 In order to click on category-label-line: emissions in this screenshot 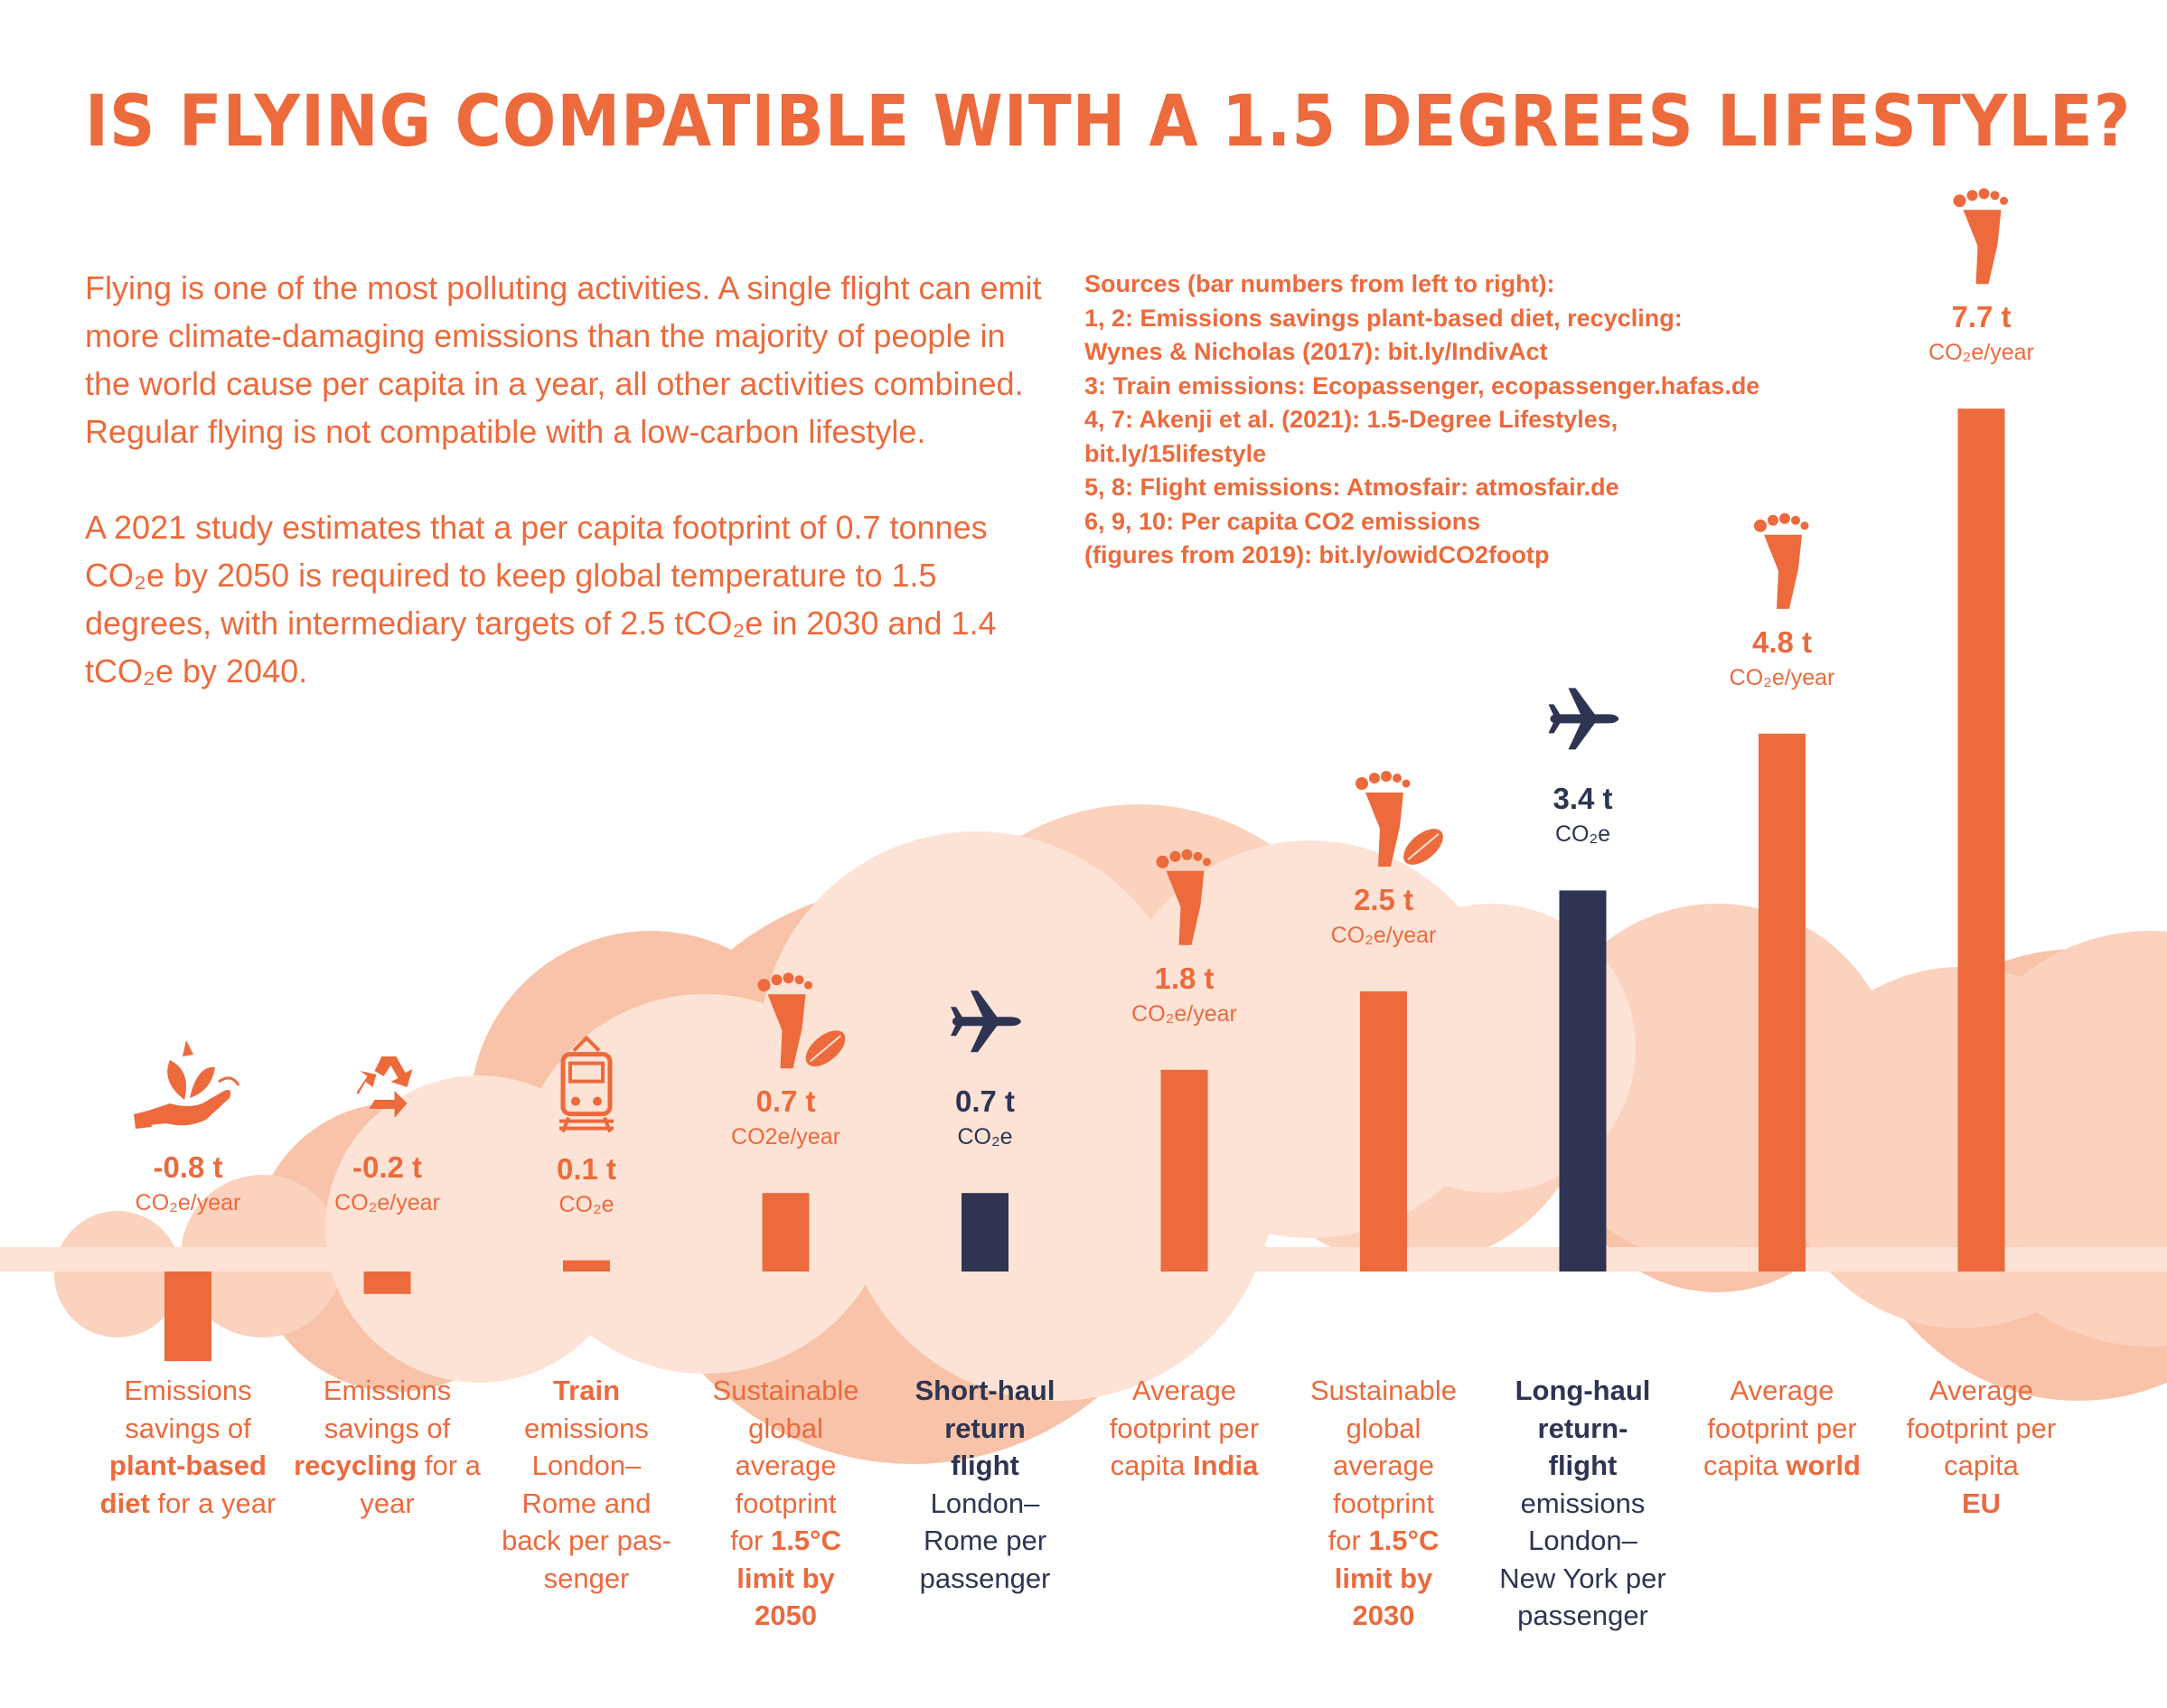, I will do `click(586, 1429)`.